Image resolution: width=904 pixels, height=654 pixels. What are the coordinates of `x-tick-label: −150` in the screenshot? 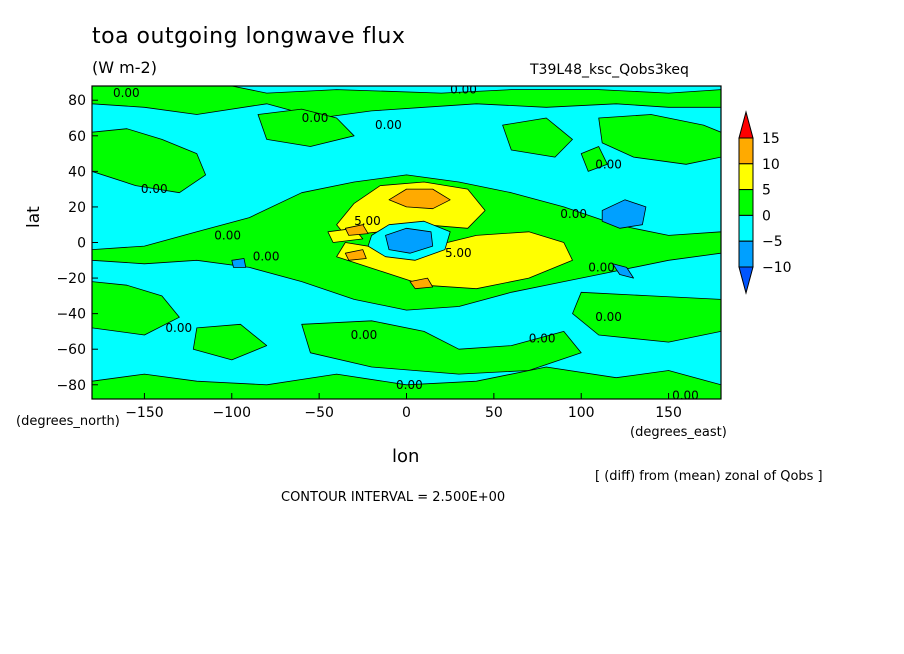 It's located at (144, 413).